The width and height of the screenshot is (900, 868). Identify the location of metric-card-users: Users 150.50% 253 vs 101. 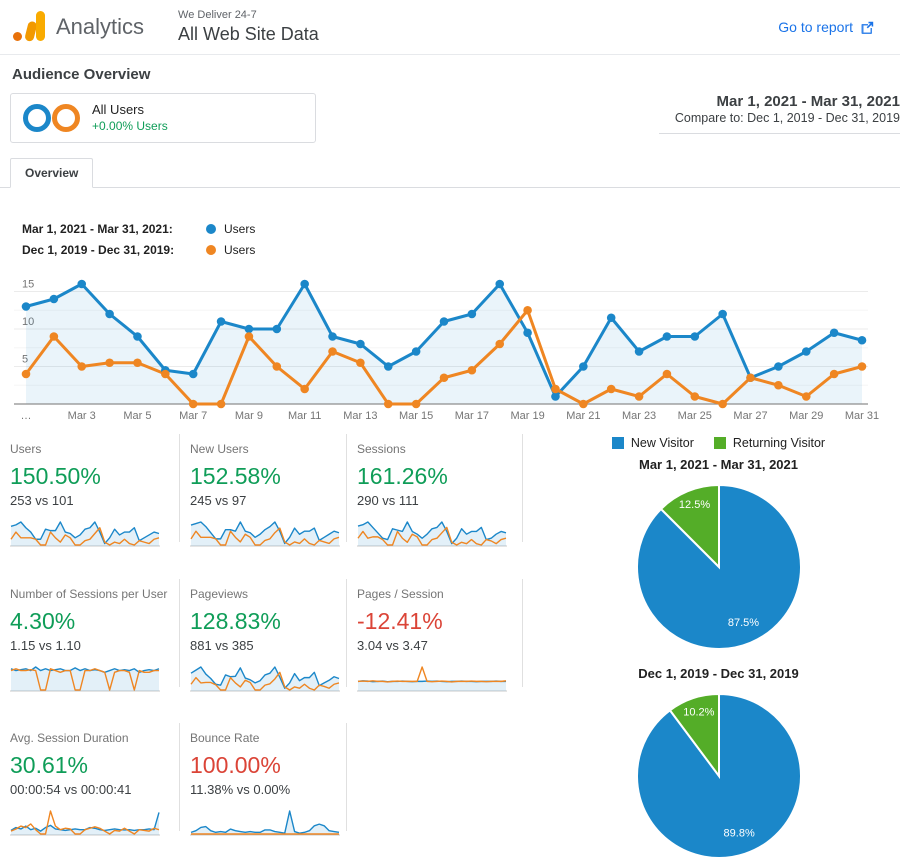
(95, 490).